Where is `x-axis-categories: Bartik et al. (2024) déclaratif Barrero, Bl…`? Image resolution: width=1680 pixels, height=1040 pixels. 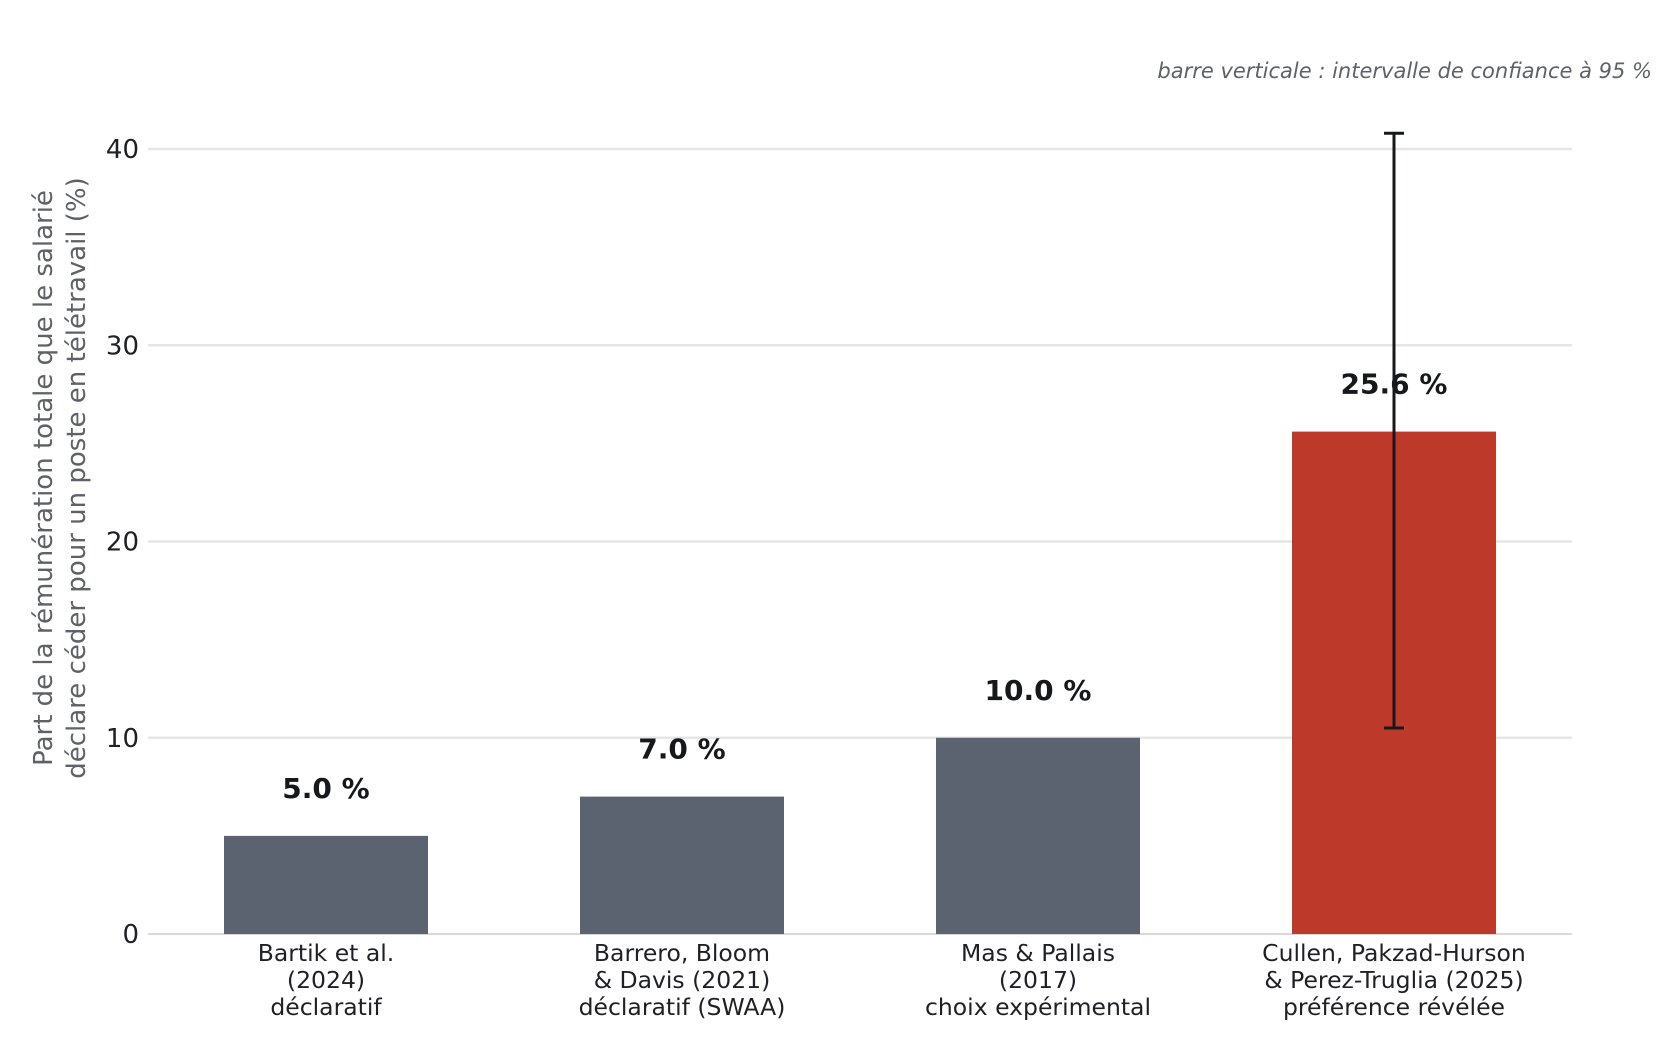
x-axis-categories: Bartik et al. (2024) déclaratif Barrero, Bl… is located at coordinates (892, 980).